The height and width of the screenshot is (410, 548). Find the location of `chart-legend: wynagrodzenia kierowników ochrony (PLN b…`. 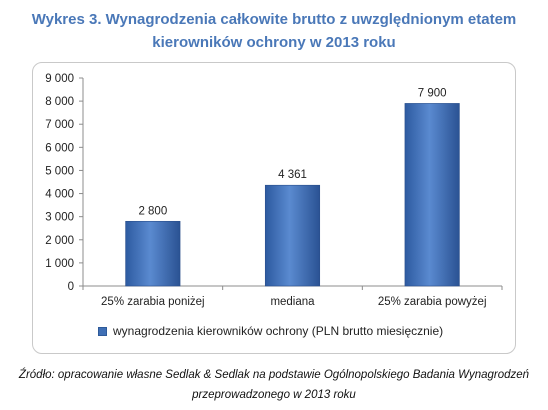

chart-legend: wynagrodzenia kierowników ochrony (PLN b… is located at coordinates (270, 331).